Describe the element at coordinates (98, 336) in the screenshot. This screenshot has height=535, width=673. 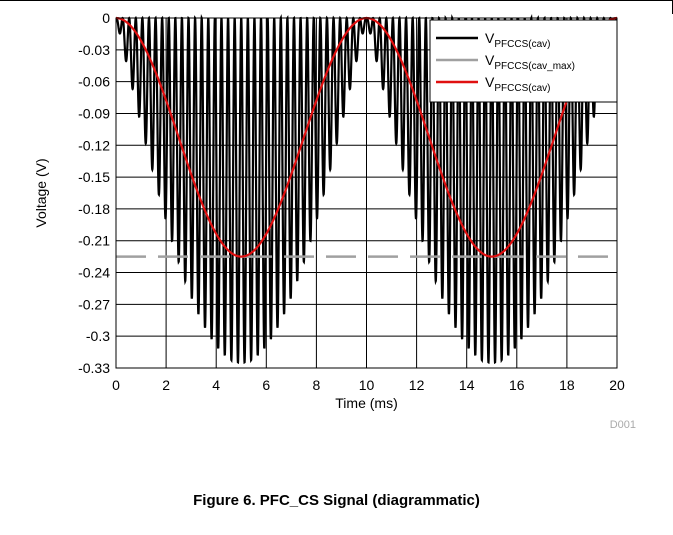
I see `y-tick-label: -0.3` at that location.